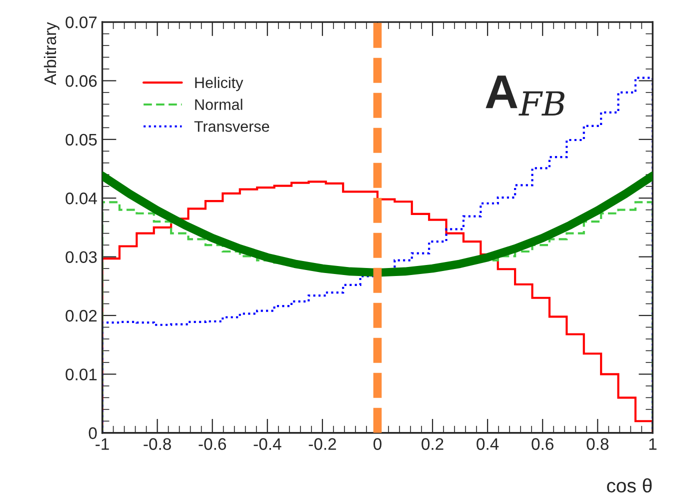 This screenshot has width=682, height=501. Describe the element at coordinates (157, 444) in the screenshot. I see `x-tick-label: -0.8` at that location.